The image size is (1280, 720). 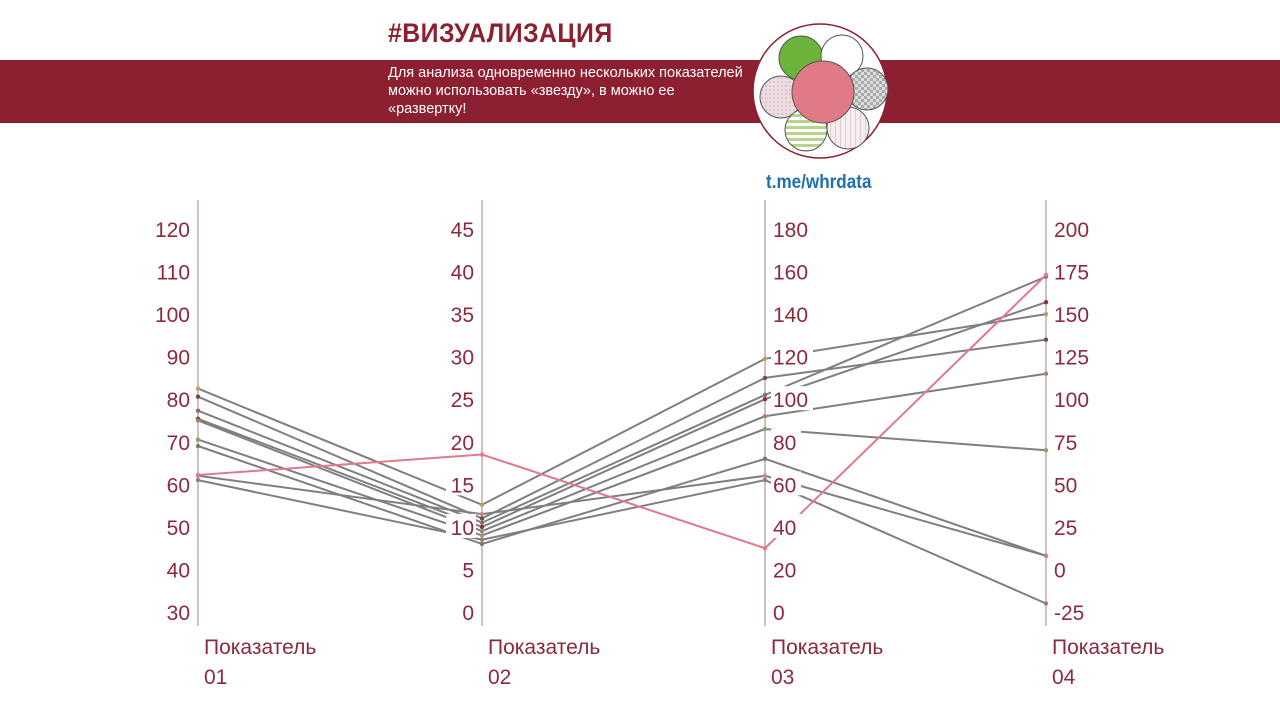 I want to click on tick-label: 90, so click(x=178, y=358).